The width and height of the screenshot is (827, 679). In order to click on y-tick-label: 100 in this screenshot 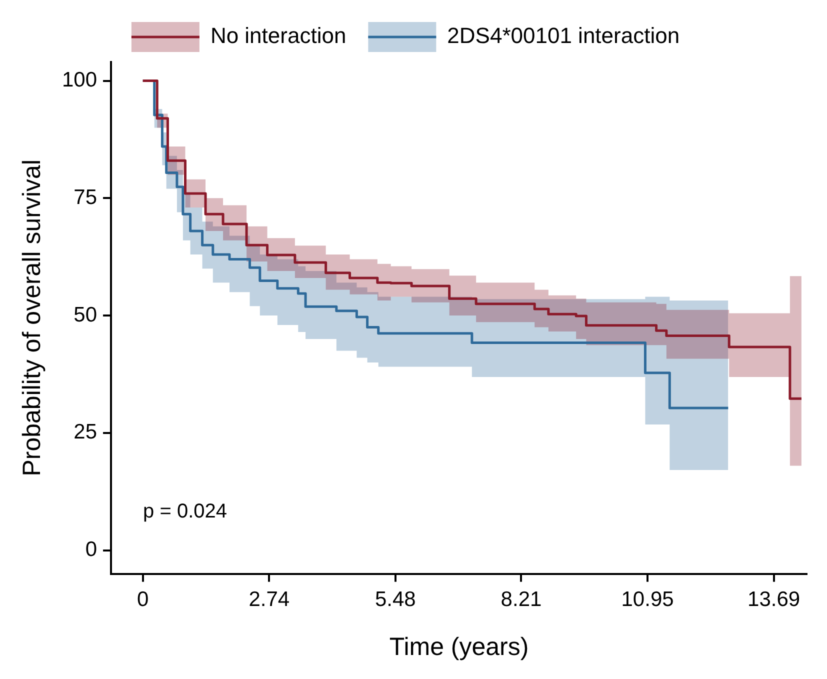, I will do `click(80, 80)`.